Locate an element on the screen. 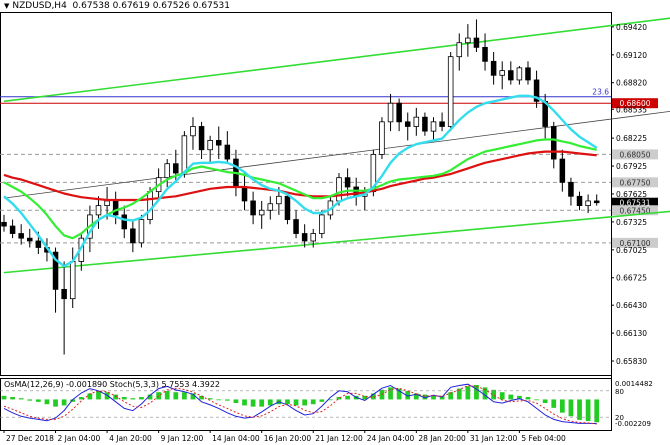 This screenshot has height=445, width=670. ma-slow-line is located at coordinates (300, 176).